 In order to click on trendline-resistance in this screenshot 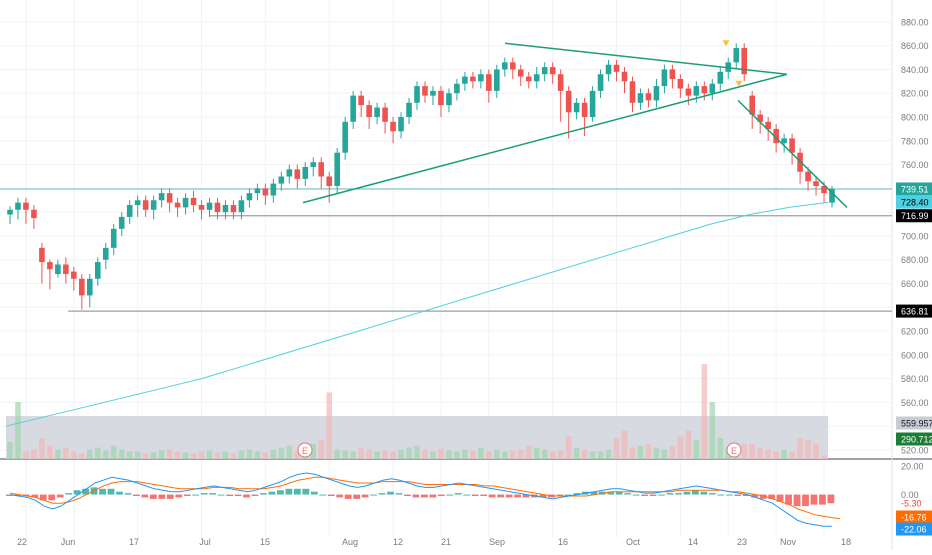, I will do `click(646, 58)`.